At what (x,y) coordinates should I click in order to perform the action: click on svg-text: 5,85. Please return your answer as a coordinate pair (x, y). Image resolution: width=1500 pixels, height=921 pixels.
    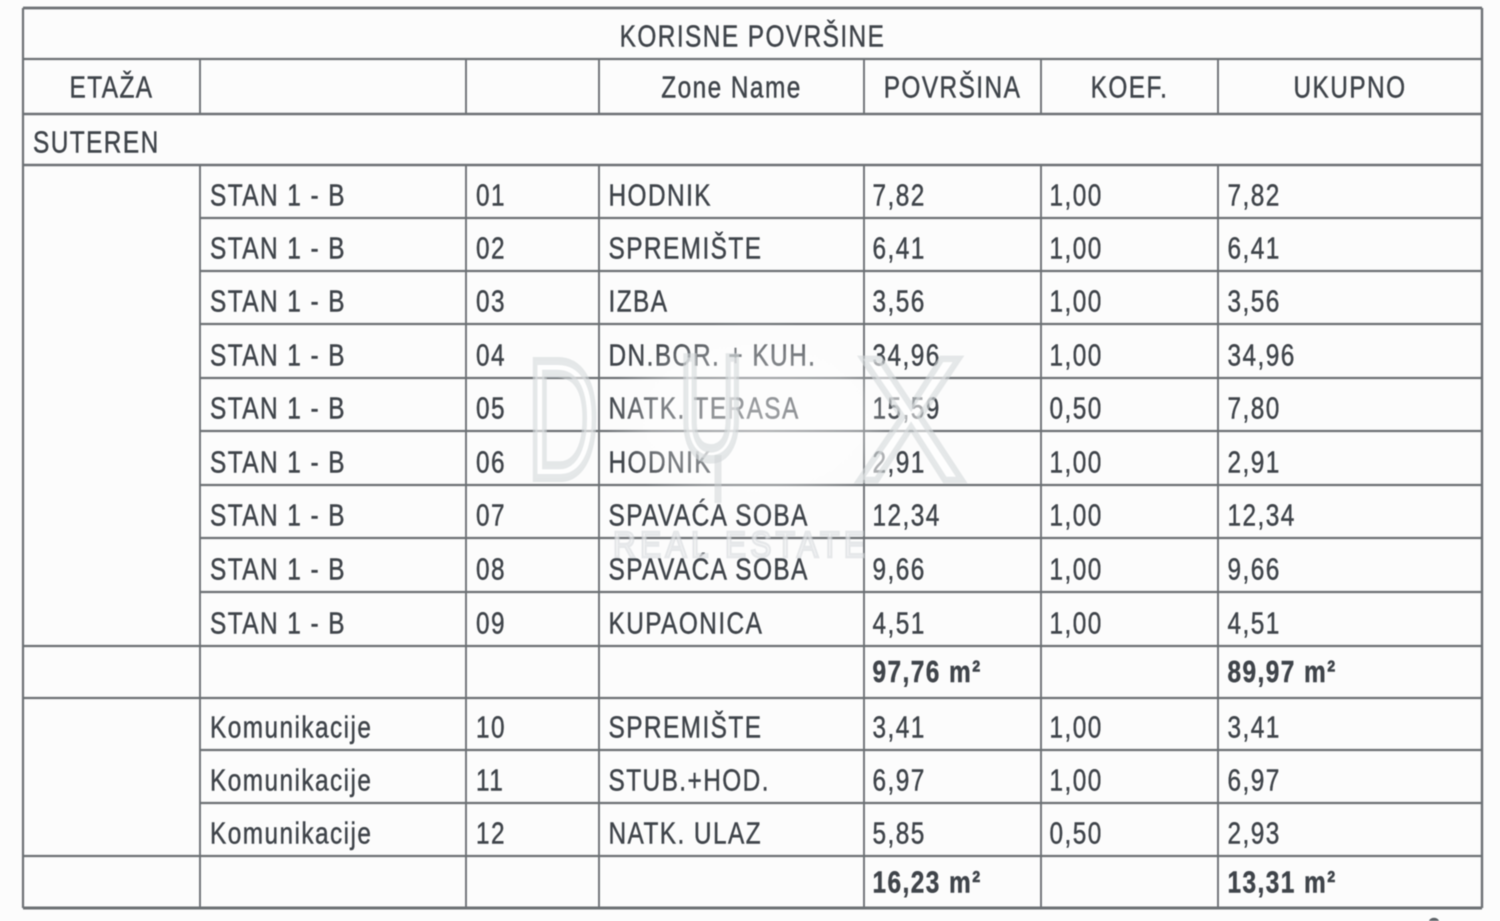
    Looking at the image, I should click on (899, 833).